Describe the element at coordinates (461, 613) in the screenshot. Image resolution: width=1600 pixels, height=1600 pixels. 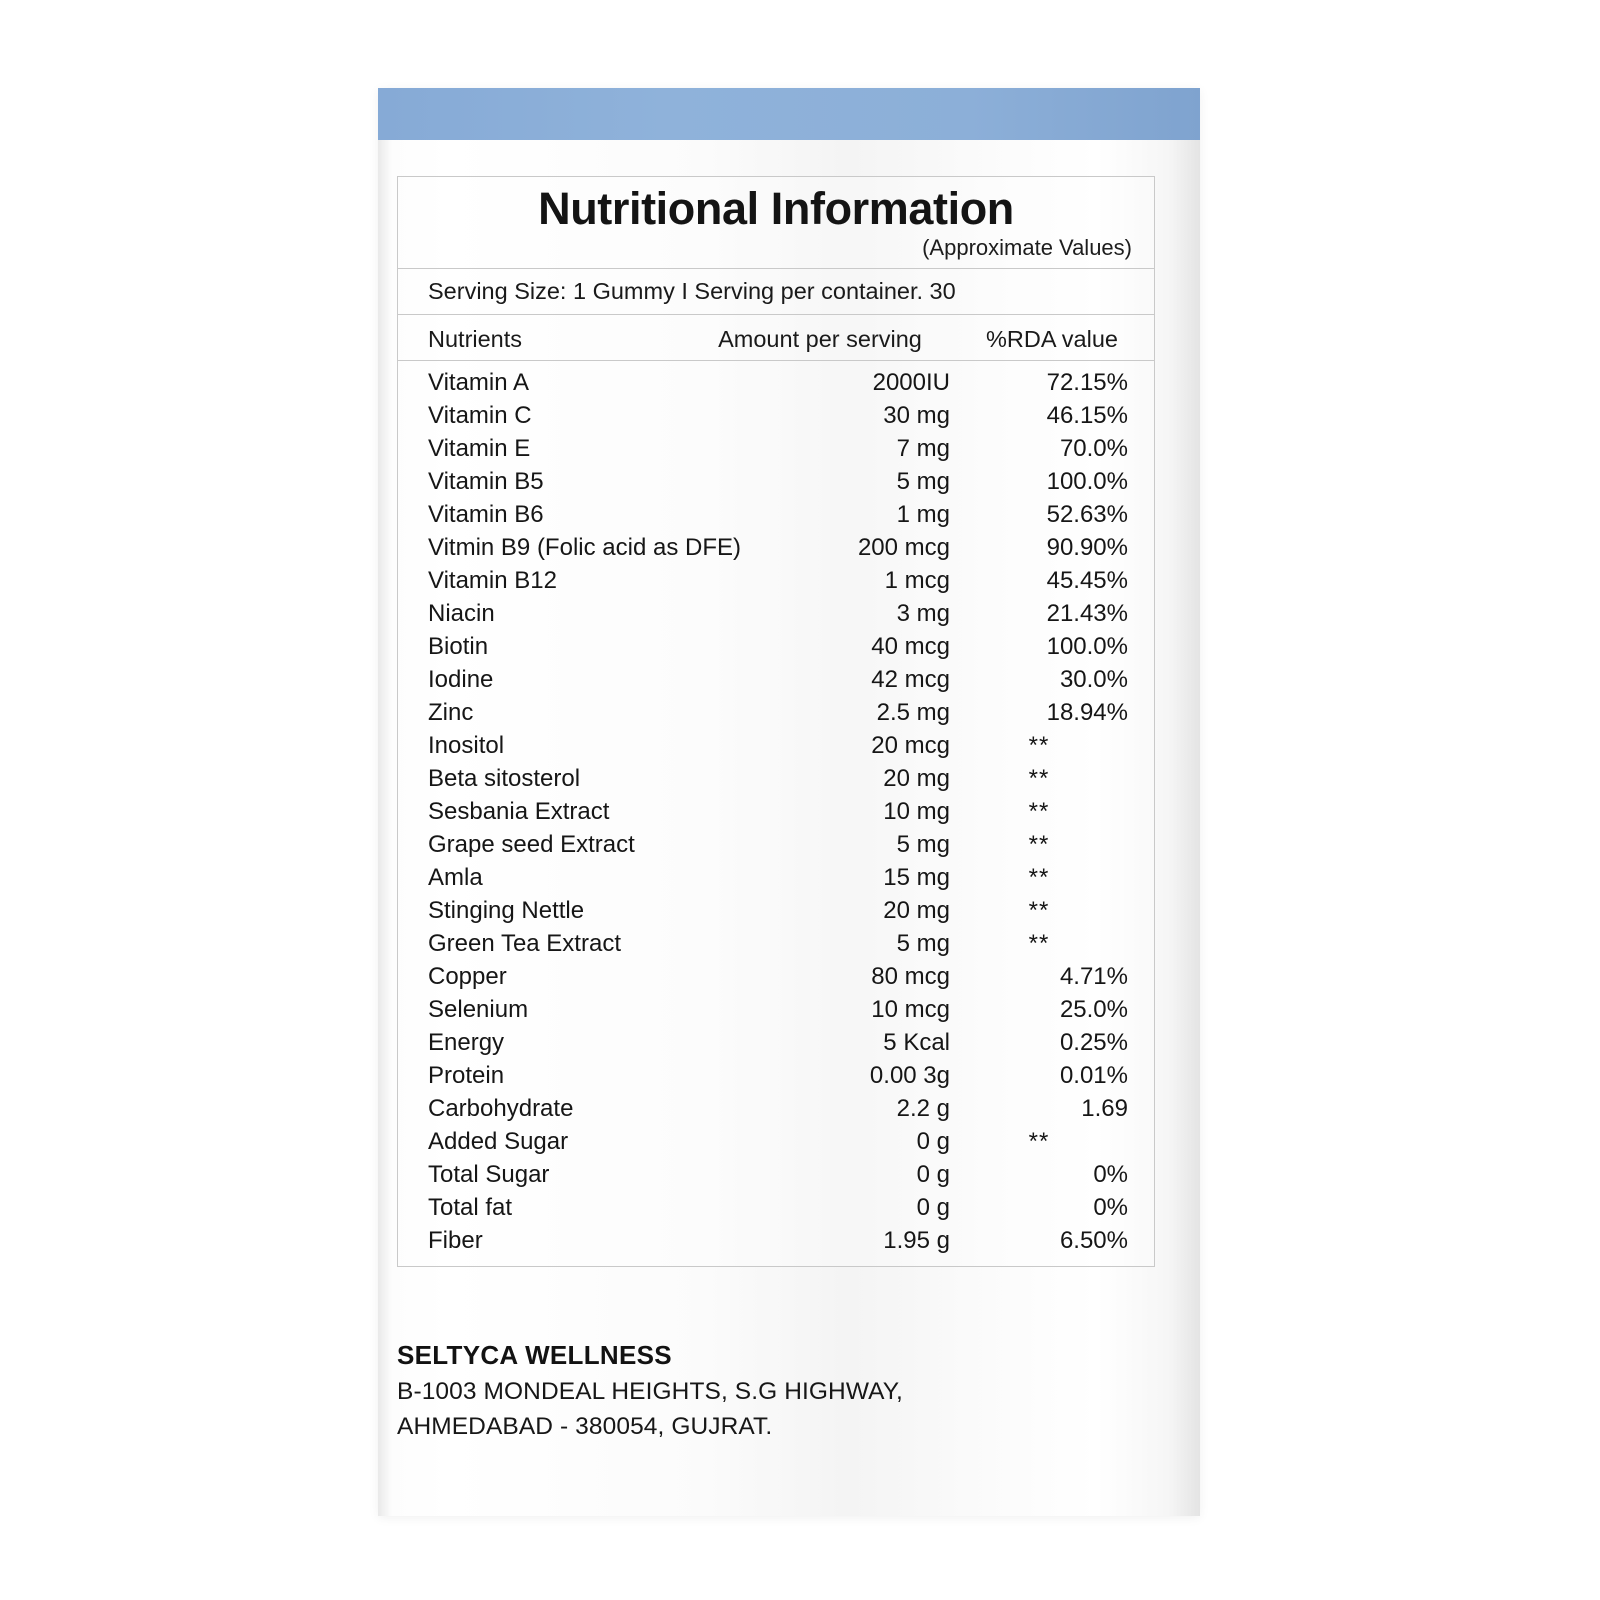
I see `nutrient-name: Niacin` at that location.